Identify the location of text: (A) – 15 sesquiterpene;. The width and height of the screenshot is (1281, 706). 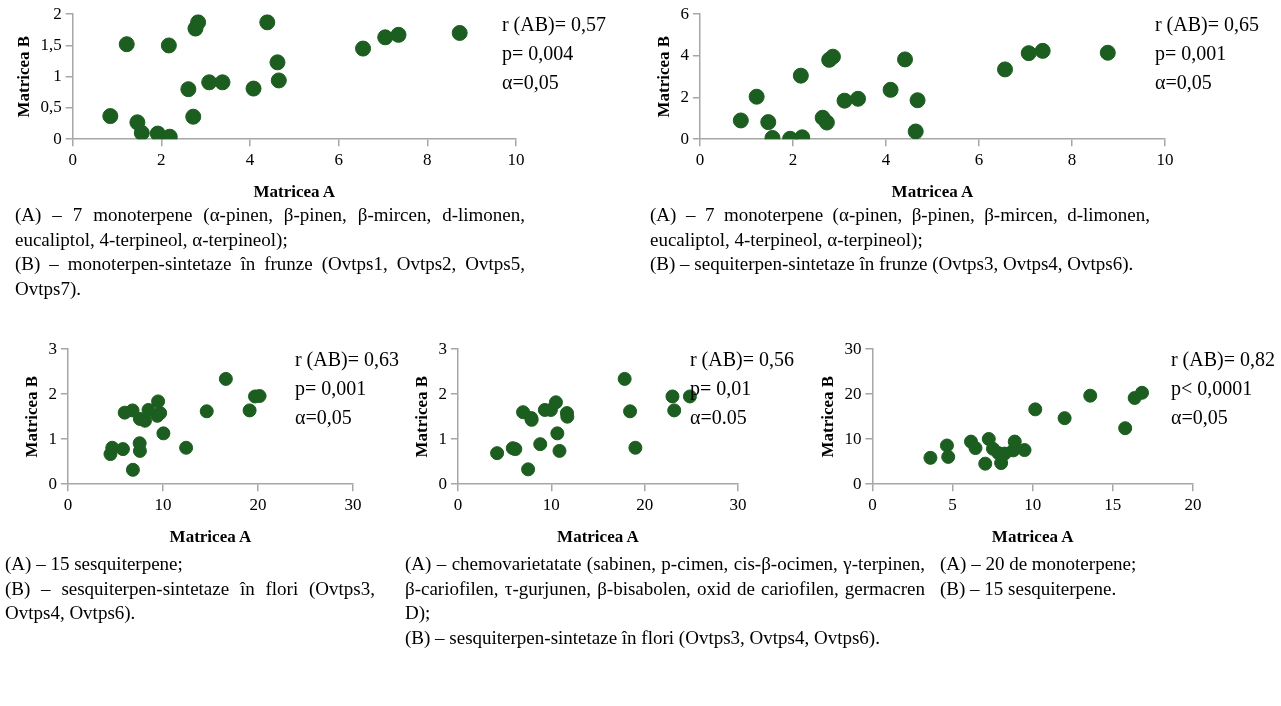
(94, 564).